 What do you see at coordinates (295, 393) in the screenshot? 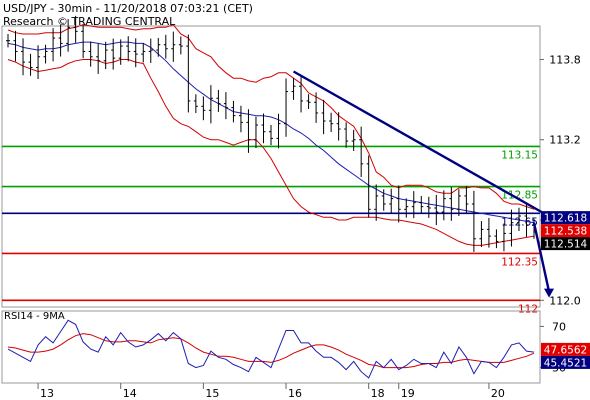
I see `x-tick-label: 16` at bounding box center [295, 393].